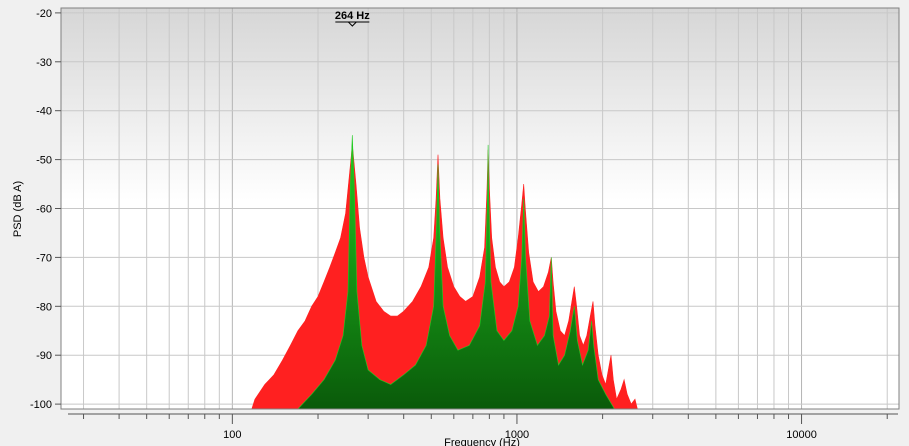 This screenshot has width=909, height=446. What do you see at coordinates (232, 435) in the screenshot?
I see `x-tick-label: 100` at bounding box center [232, 435].